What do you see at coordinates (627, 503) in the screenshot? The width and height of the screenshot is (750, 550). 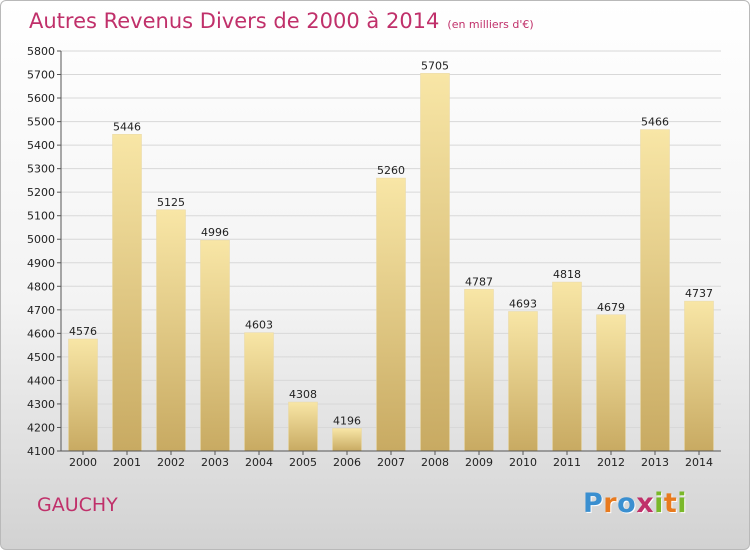 I see `logo-letter: o` at bounding box center [627, 503].